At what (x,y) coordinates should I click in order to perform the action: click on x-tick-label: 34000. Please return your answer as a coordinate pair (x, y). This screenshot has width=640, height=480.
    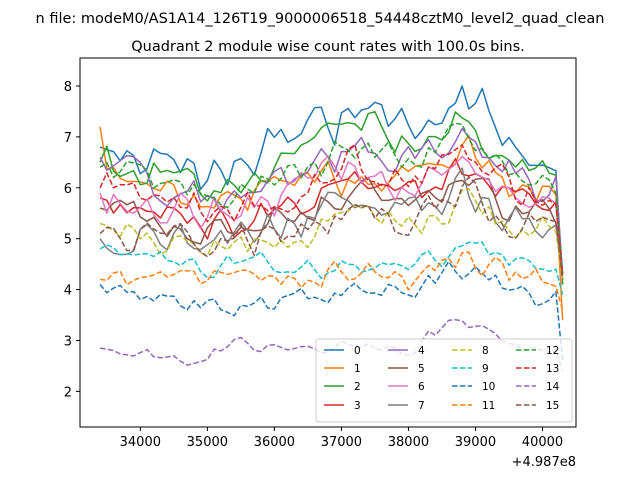
    Looking at the image, I should click on (140, 442).